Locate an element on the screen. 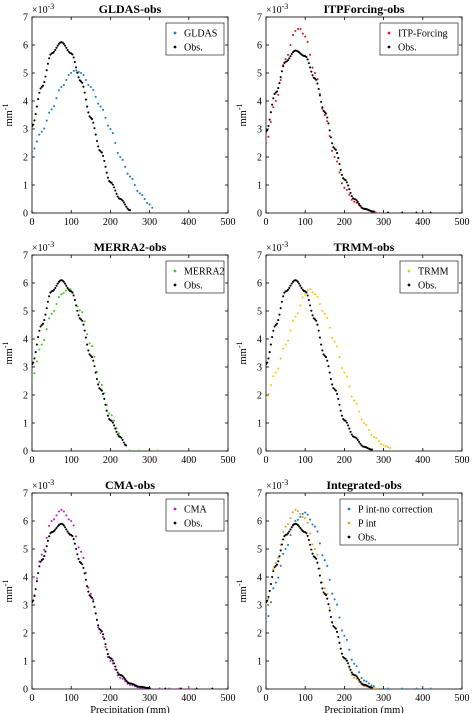  x-tick-label: 500 is located at coordinates (462, 698).